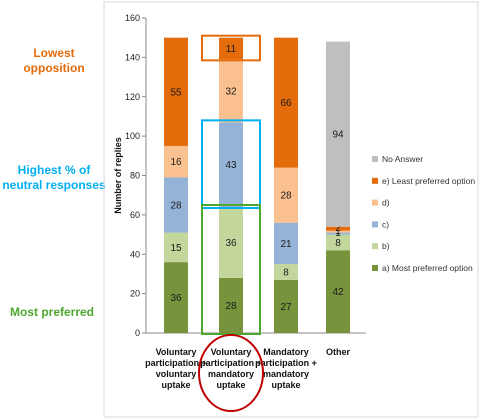 Image resolution: width=481 pixels, height=419 pixels. What do you see at coordinates (118, 175) in the screenshot?
I see `y-axis-title: Number of replies` at bounding box center [118, 175].